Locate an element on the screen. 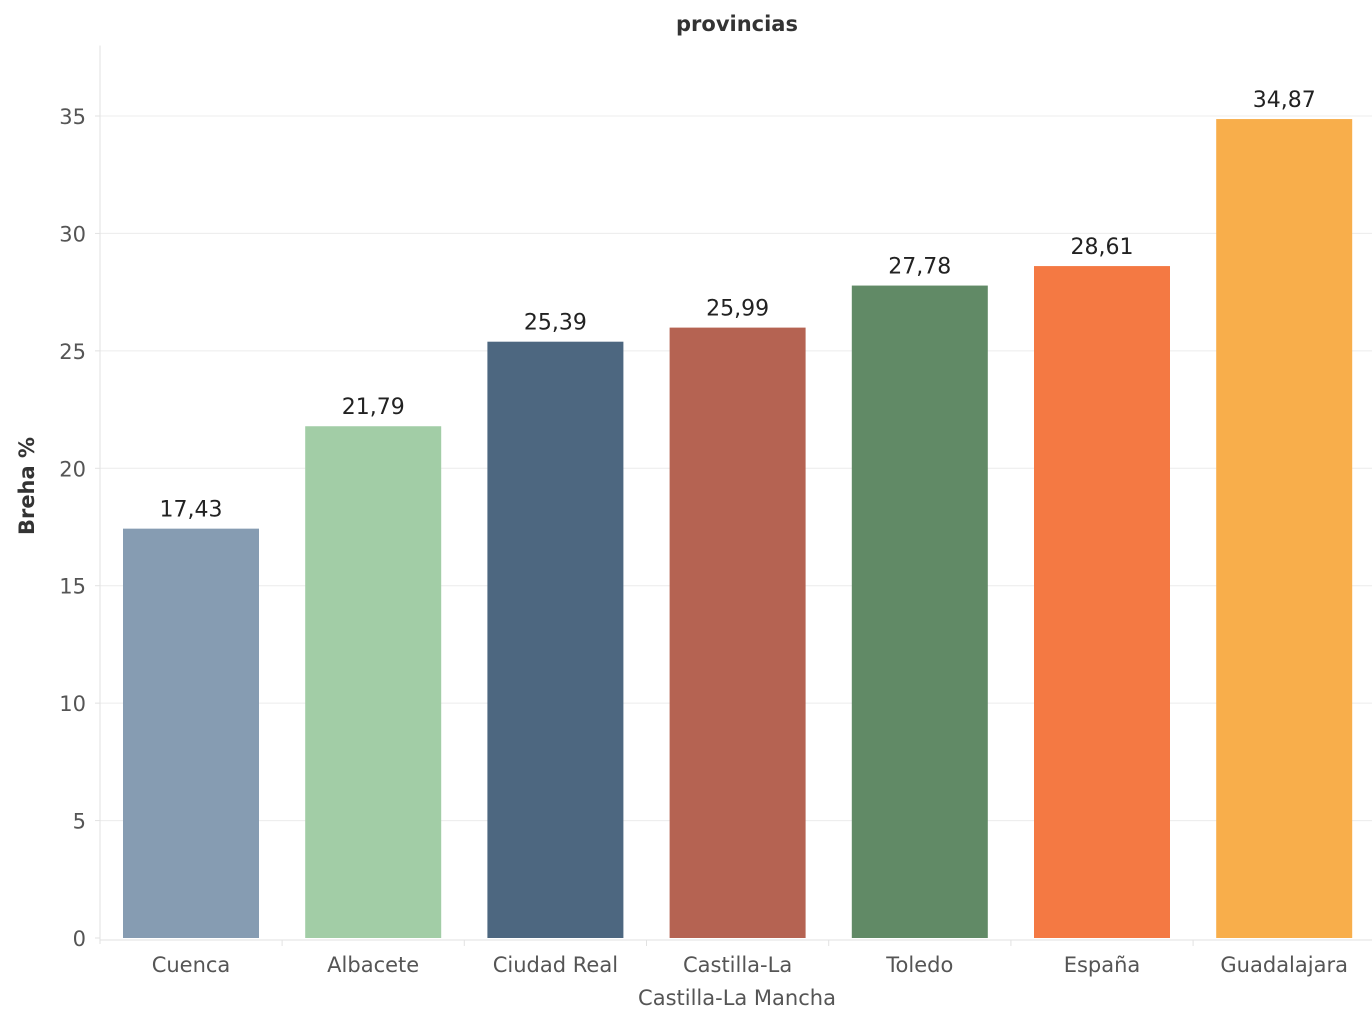  x-category-label: Ciudad Real is located at coordinates (555, 965).